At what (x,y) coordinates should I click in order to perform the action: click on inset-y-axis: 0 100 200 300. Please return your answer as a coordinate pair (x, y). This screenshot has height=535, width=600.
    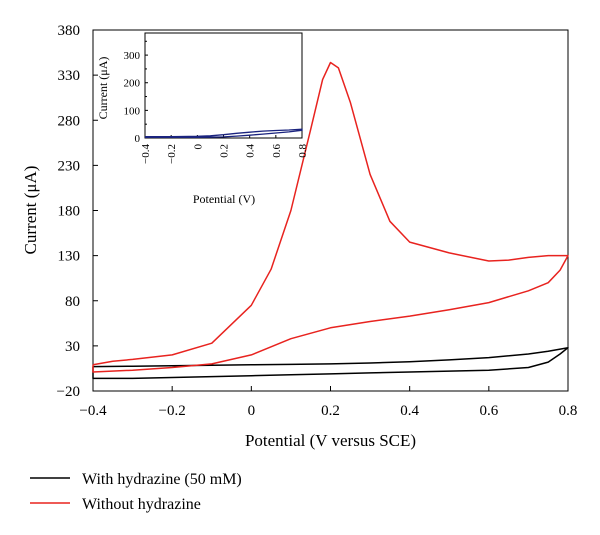
    Looking at the image, I should click on (136, 92).